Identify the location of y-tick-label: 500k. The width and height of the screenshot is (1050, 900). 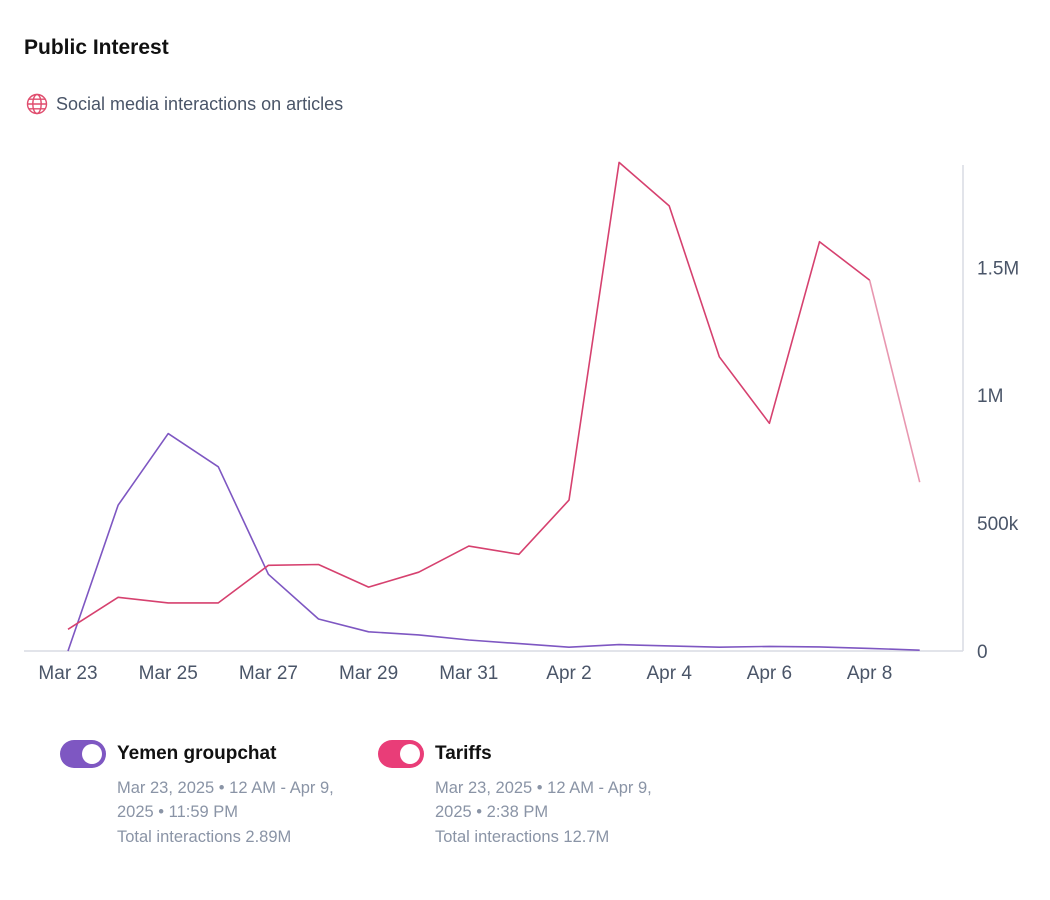
(998, 524).